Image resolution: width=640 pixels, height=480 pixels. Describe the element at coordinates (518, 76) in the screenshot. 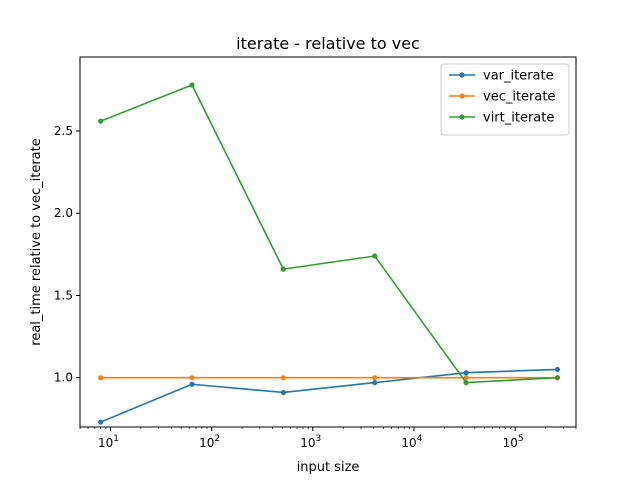

I see `legend-label: var_iterate` at that location.